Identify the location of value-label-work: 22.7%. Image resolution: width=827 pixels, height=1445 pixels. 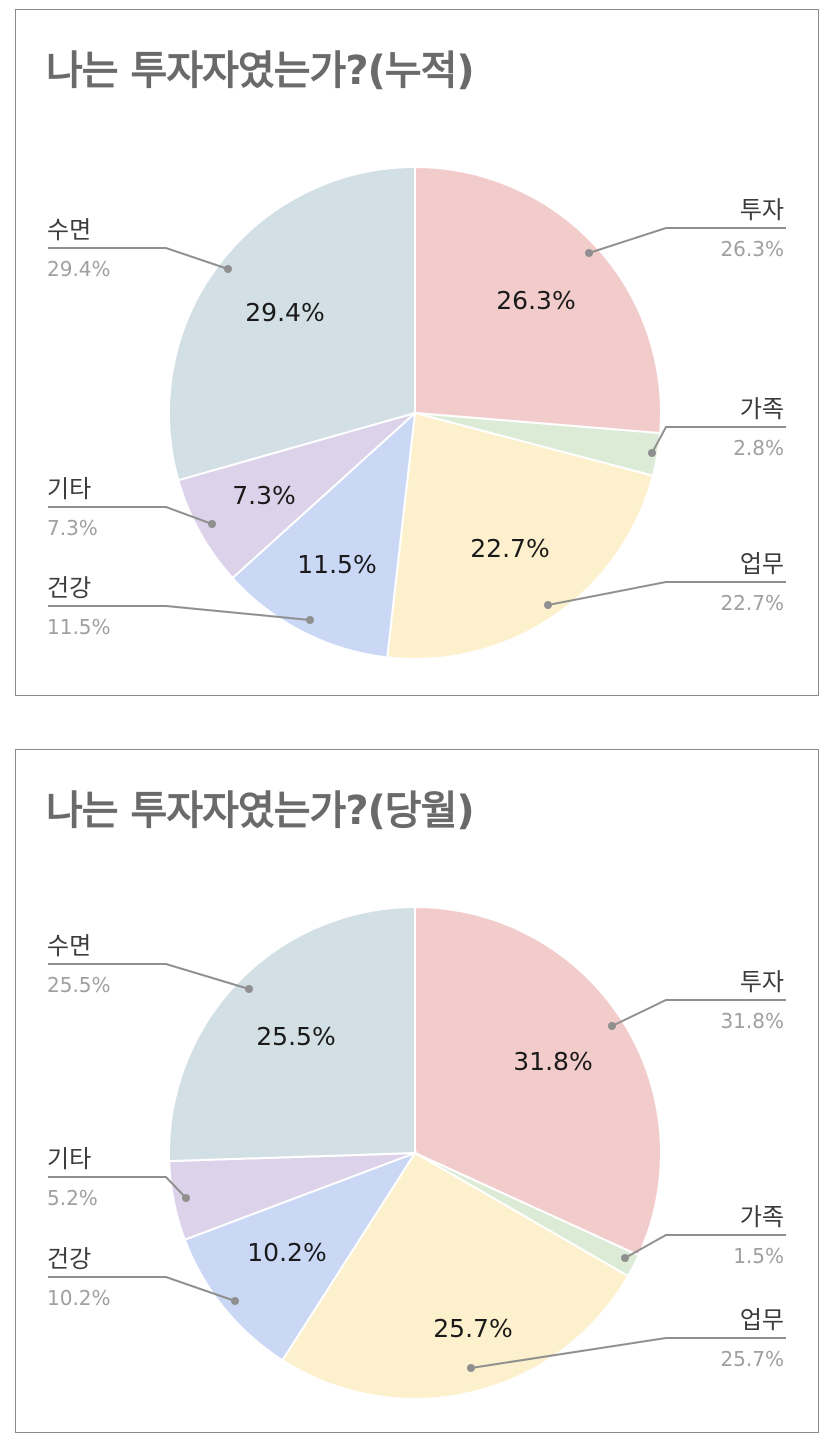
(752, 603).